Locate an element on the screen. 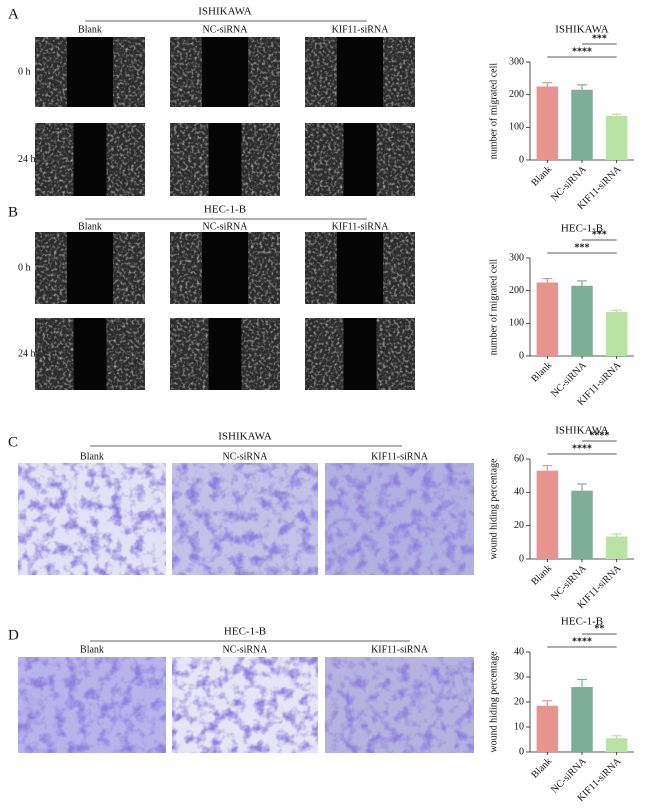 The height and width of the screenshot is (811, 661). significance-label: ** is located at coordinates (599, 628).